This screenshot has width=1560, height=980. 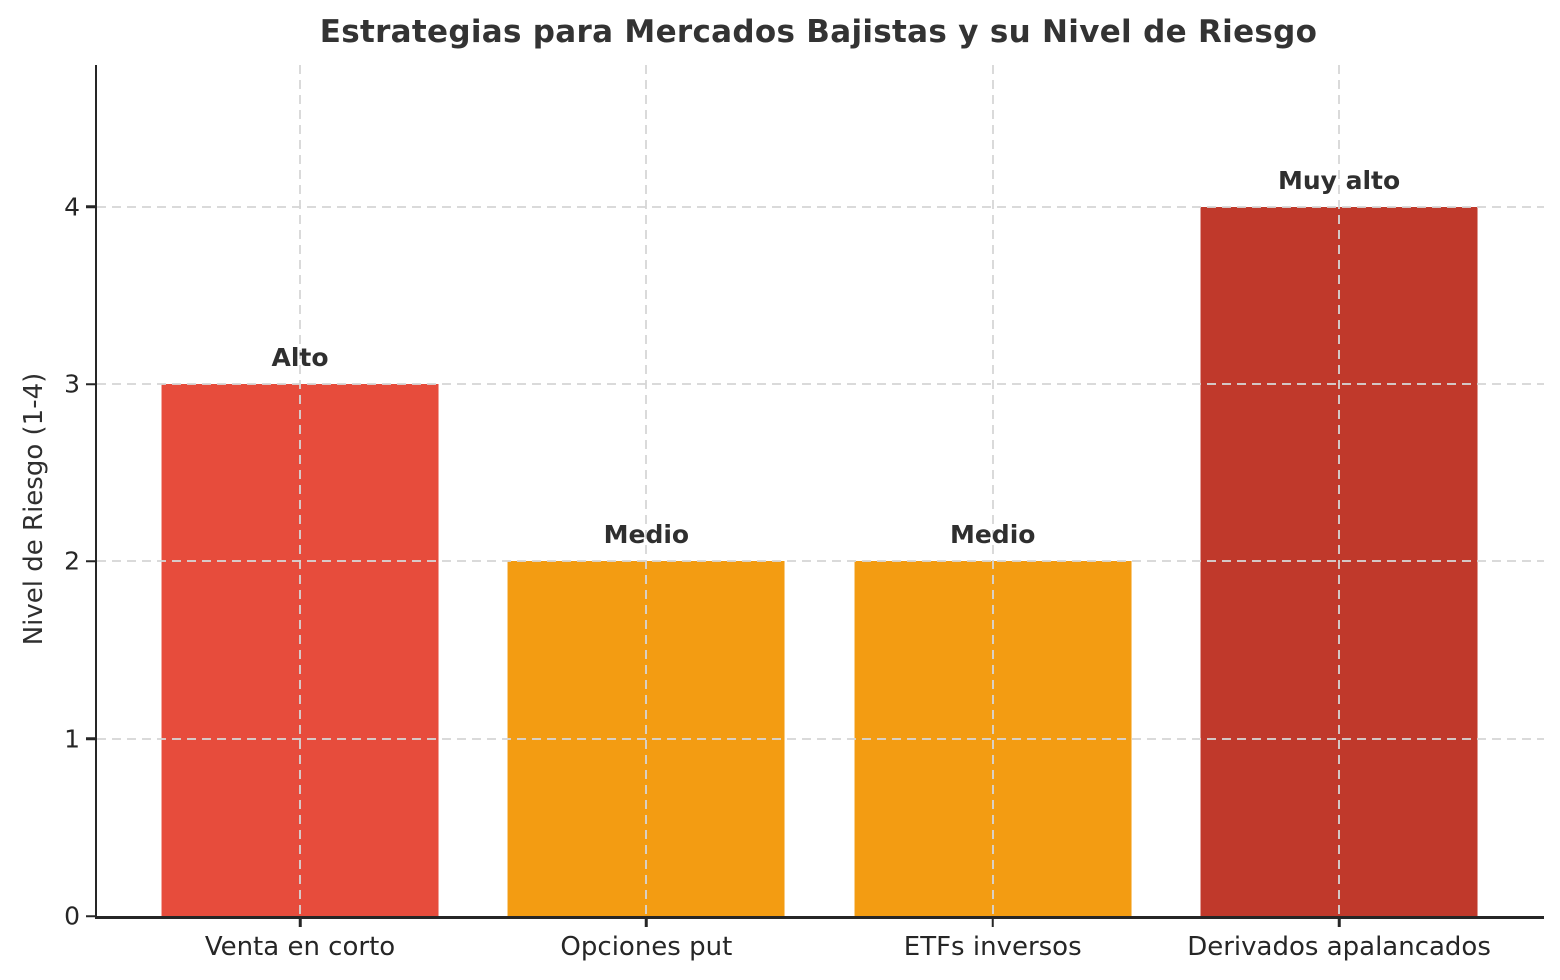 What do you see at coordinates (1339, 947) in the screenshot?
I see `x-axis-category-label: Derivados apalancados` at bounding box center [1339, 947].